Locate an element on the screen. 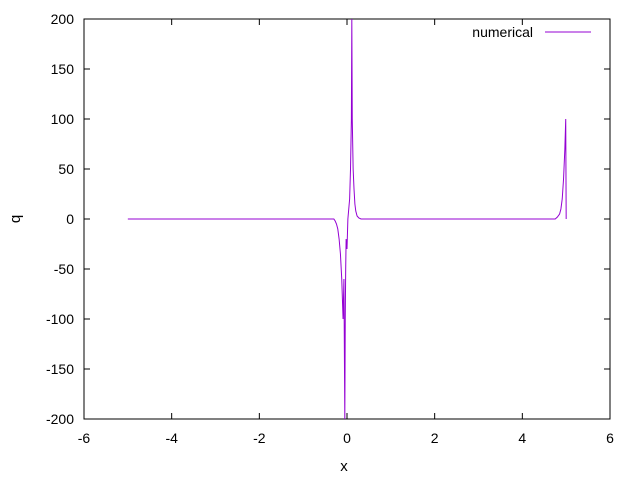  y-tick-label: 150 is located at coordinates (63, 69).